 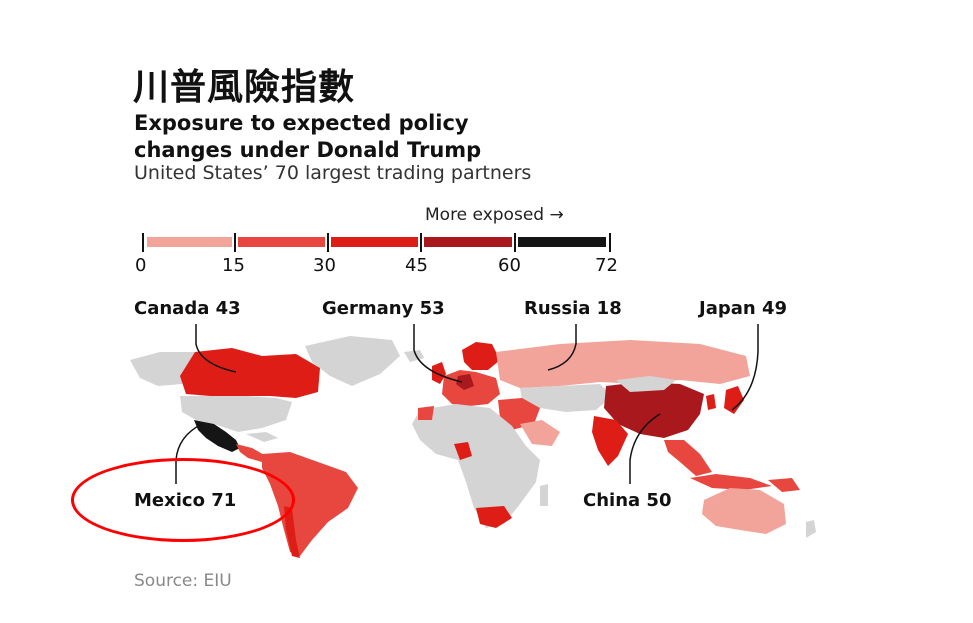 What do you see at coordinates (494, 215) in the screenshot?
I see `more-exposed-label: More exposed →` at bounding box center [494, 215].